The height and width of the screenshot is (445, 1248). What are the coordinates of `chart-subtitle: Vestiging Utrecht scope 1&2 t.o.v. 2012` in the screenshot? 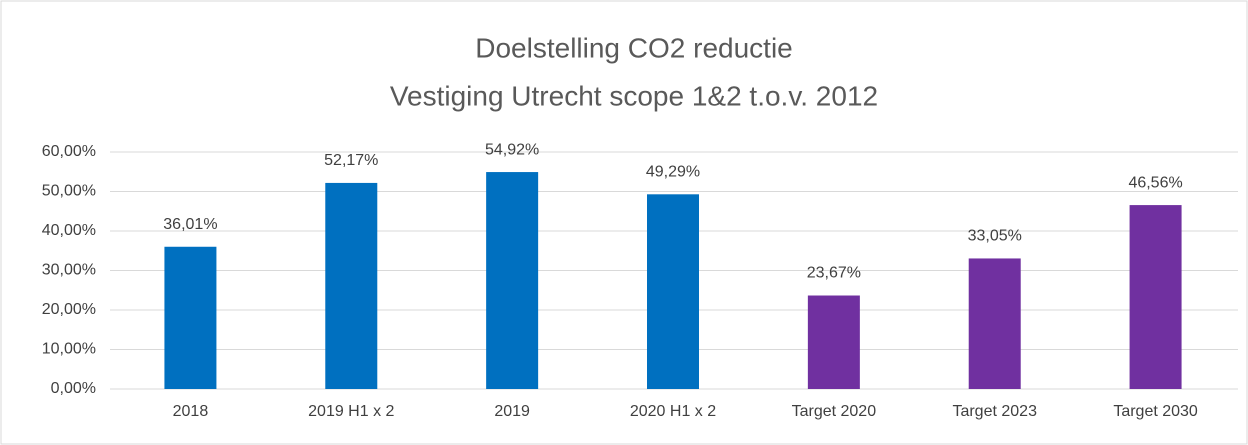 It's located at (634, 95).